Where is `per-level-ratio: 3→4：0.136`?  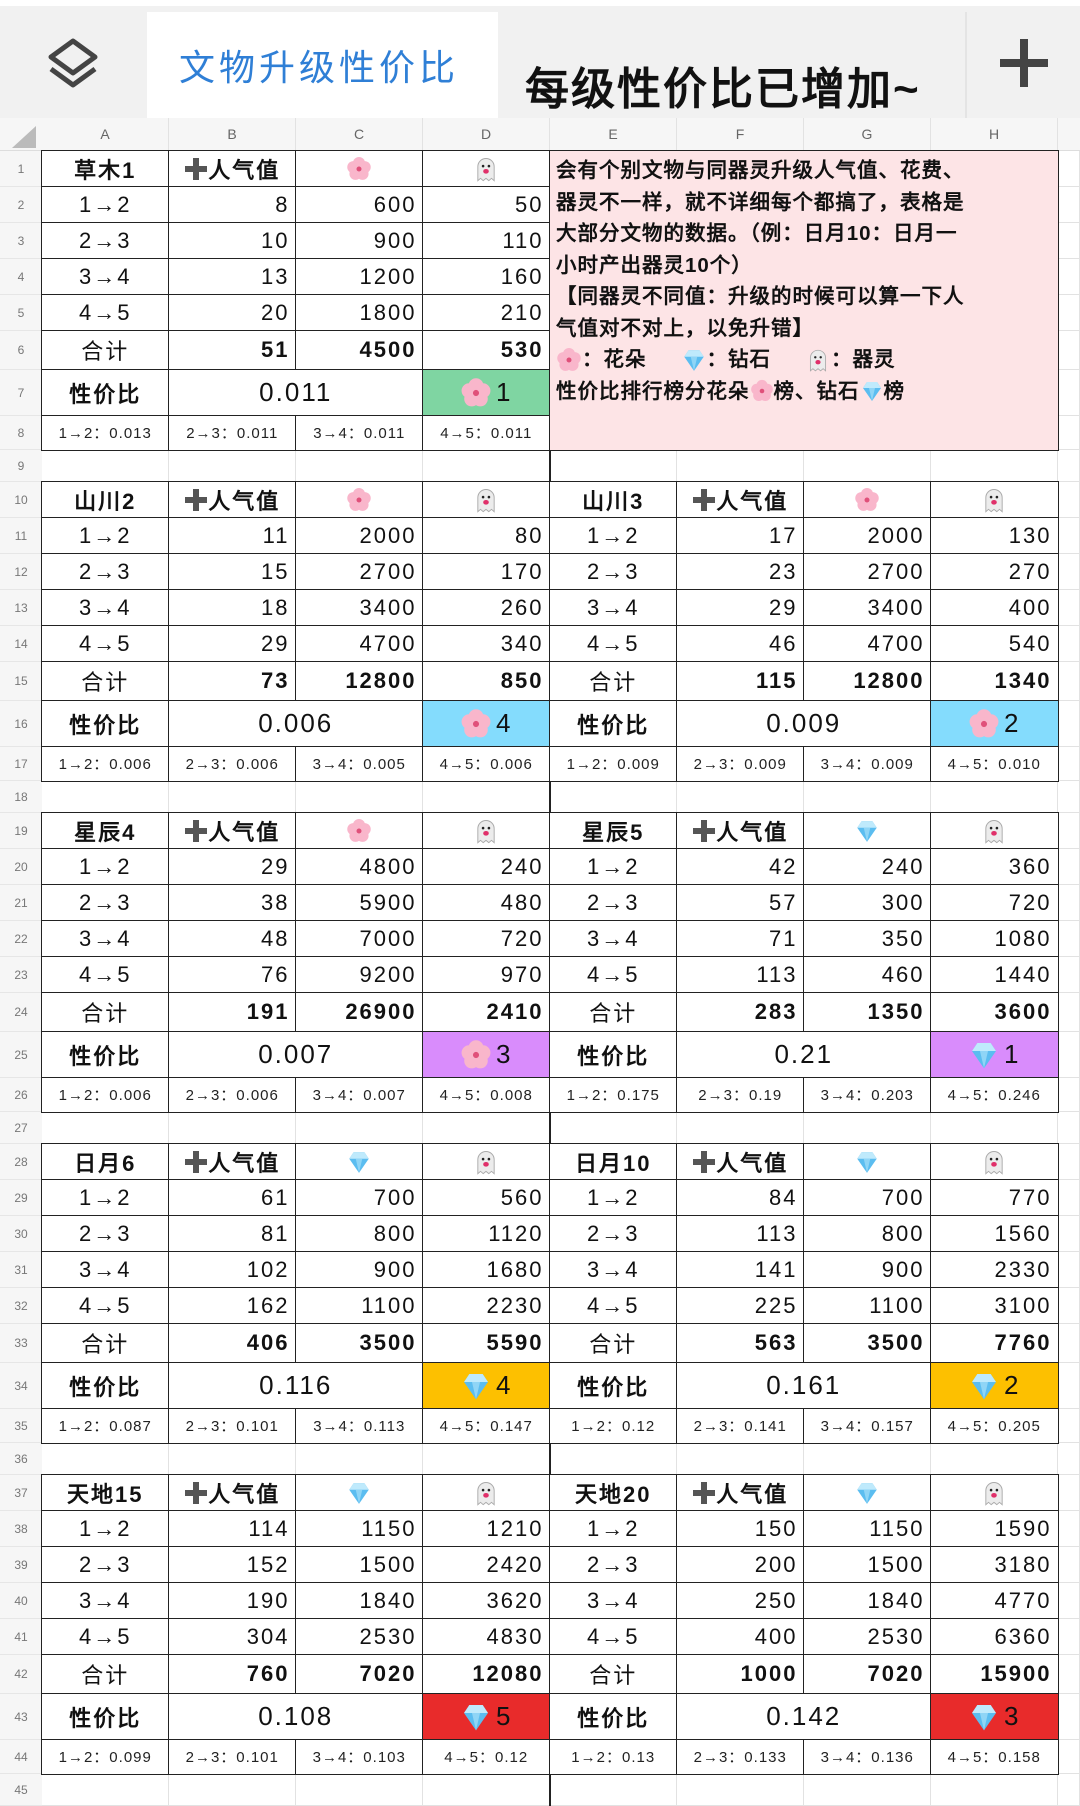 per-level-ratio: 3→4：0.136 is located at coordinates (867, 1757).